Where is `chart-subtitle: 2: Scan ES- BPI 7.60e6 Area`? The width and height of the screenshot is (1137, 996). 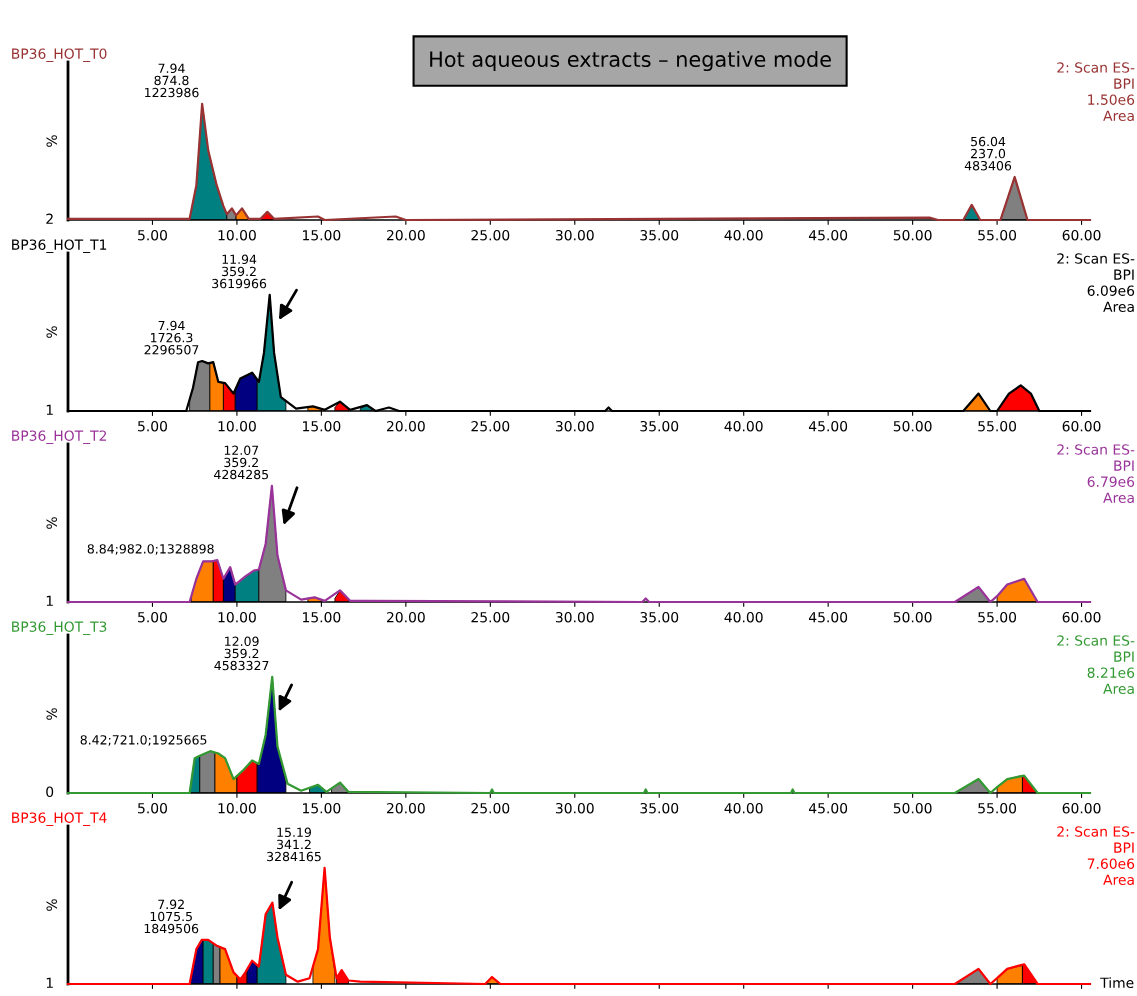
chart-subtitle: 2: Scan ES- BPI 7.60e6 Area is located at coordinates (1096, 855).